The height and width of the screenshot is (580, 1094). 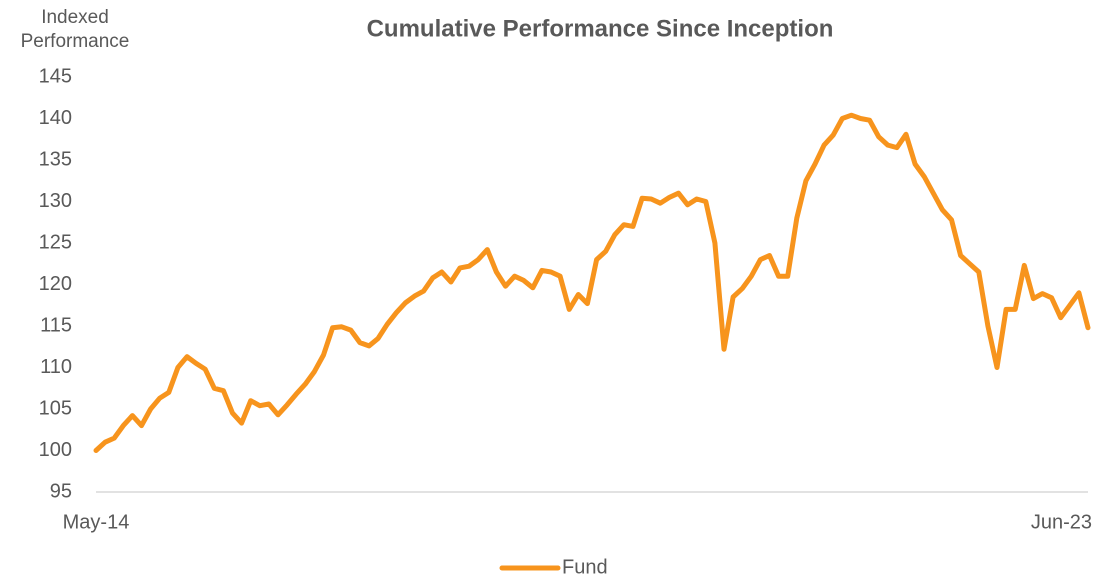 What do you see at coordinates (585, 567) in the screenshot?
I see `legend-label: Fund` at bounding box center [585, 567].